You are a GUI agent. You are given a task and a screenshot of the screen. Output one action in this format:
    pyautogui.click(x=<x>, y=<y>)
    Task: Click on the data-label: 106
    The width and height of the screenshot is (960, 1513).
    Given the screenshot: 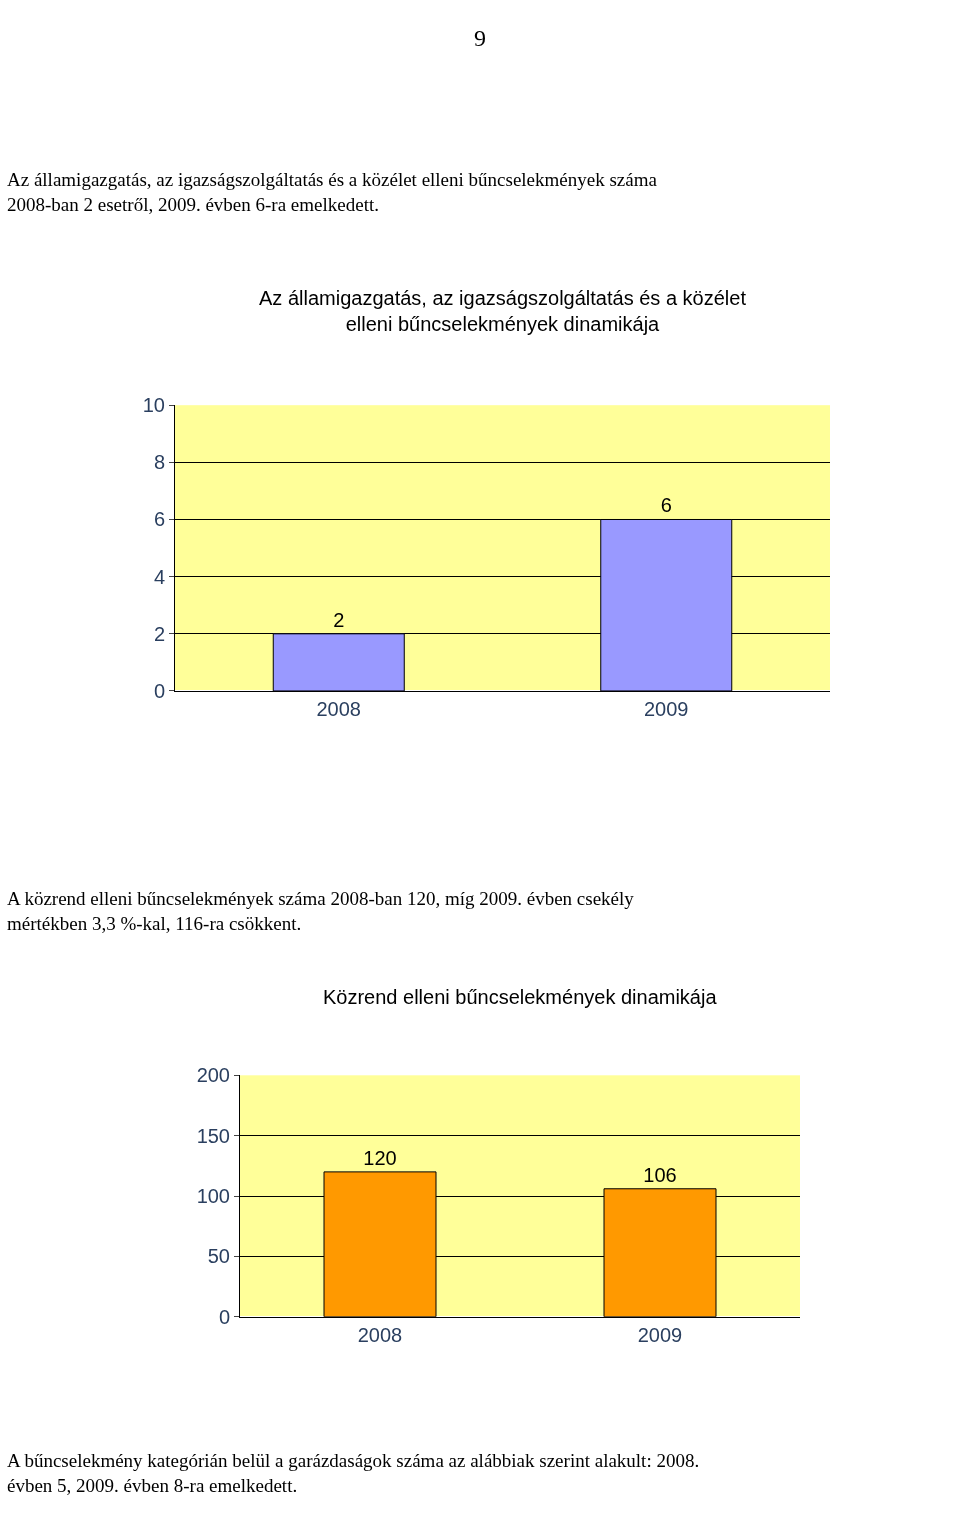 What is the action you would take?
    pyautogui.click(x=660, y=1174)
    